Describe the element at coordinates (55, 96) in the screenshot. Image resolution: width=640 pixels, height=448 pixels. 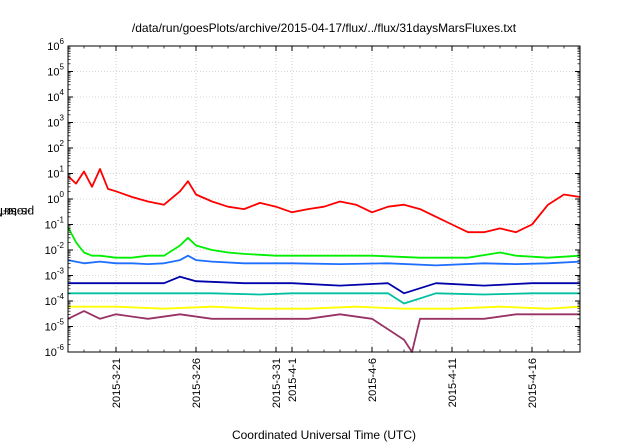
I see `y-tick-label: 10⁴` at that location.